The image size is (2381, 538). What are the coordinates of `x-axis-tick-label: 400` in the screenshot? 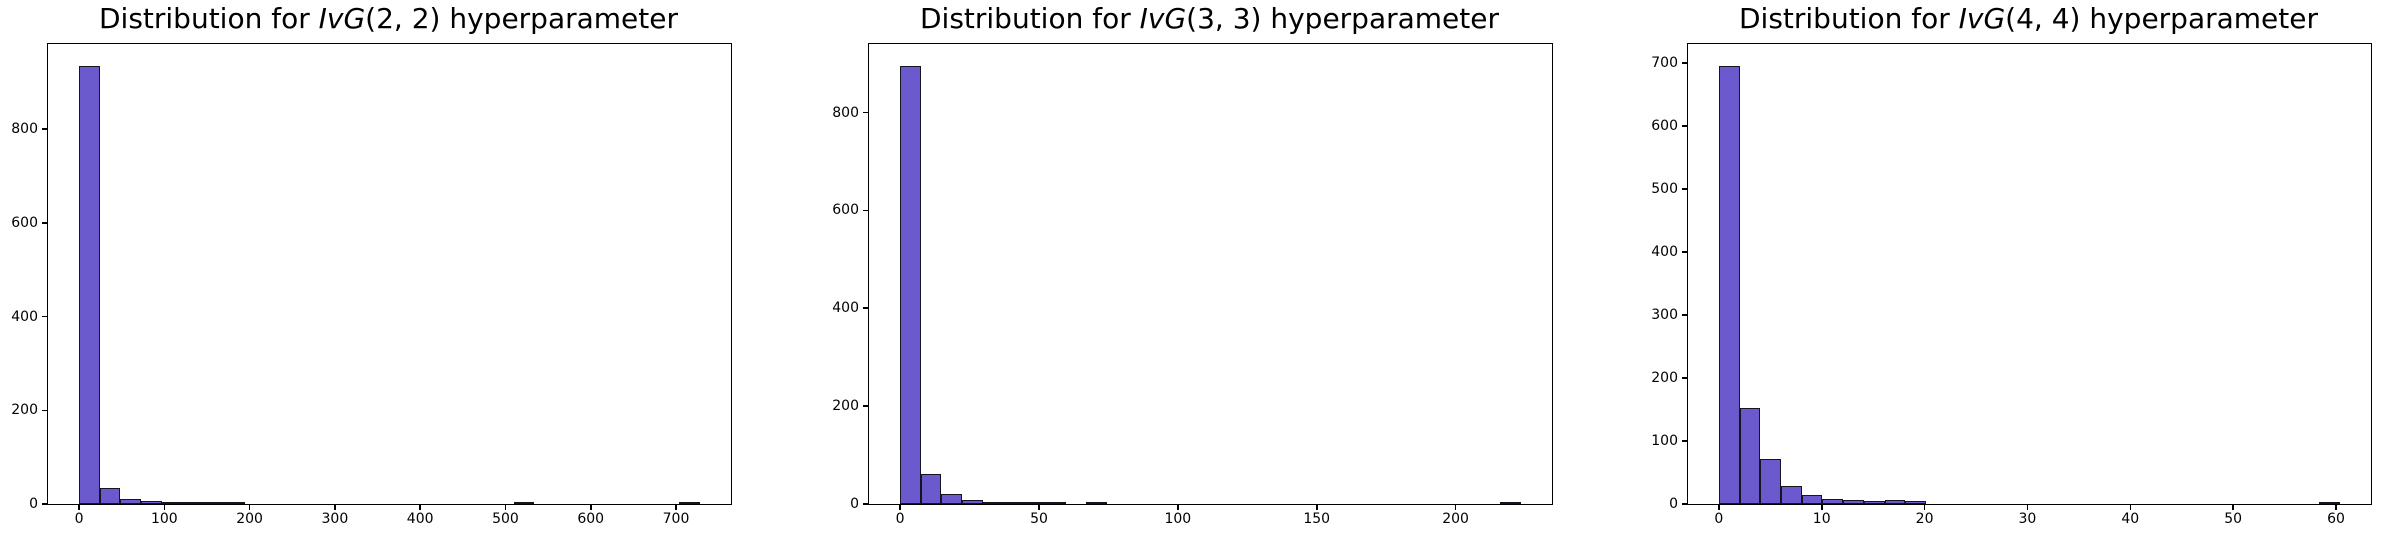 It's located at (420, 519).